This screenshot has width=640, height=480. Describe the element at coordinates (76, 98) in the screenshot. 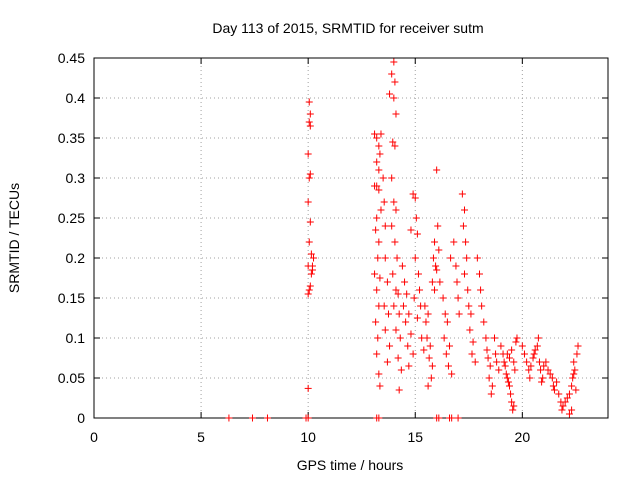

I see `y-tick-label: 0.4` at that location.